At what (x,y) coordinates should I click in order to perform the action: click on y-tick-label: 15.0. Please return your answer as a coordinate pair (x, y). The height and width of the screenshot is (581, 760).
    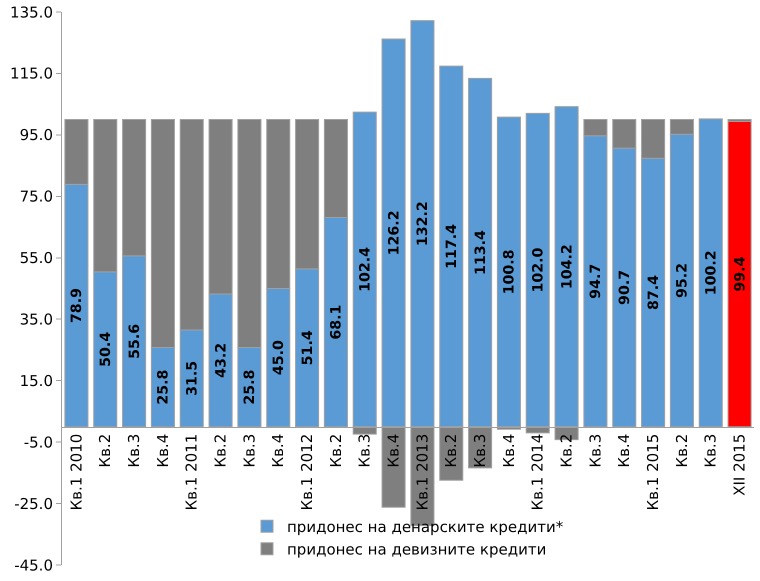
    Looking at the image, I should click on (36, 381).